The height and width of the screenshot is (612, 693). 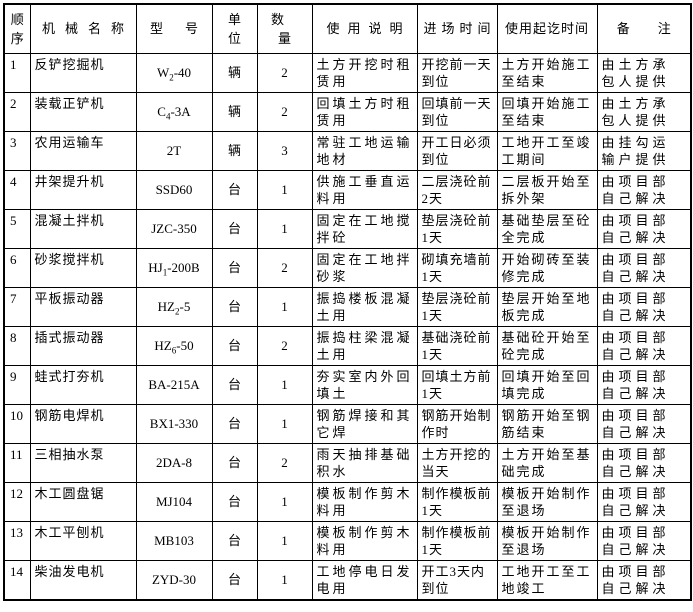 I want to click on cell-name: 木工平刨机, so click(x=83, y=540).